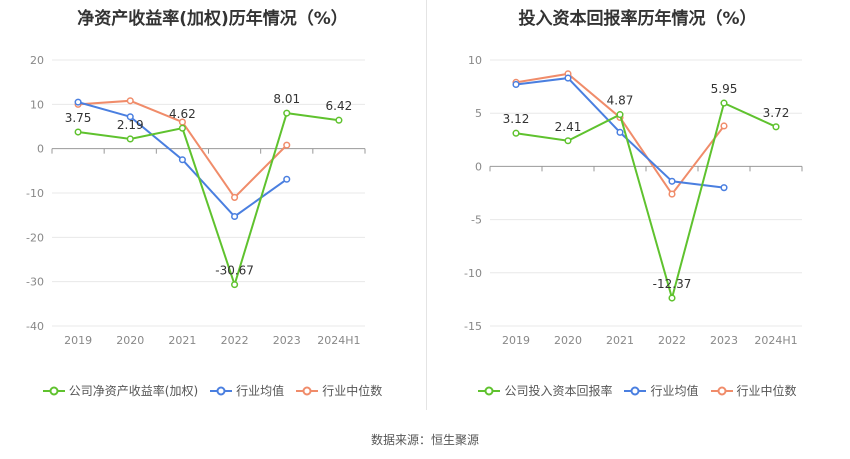 This screenshot has height=459, width=850. I want to click on legend-label-company: 公司投入资本回报率, so click(558, 391).